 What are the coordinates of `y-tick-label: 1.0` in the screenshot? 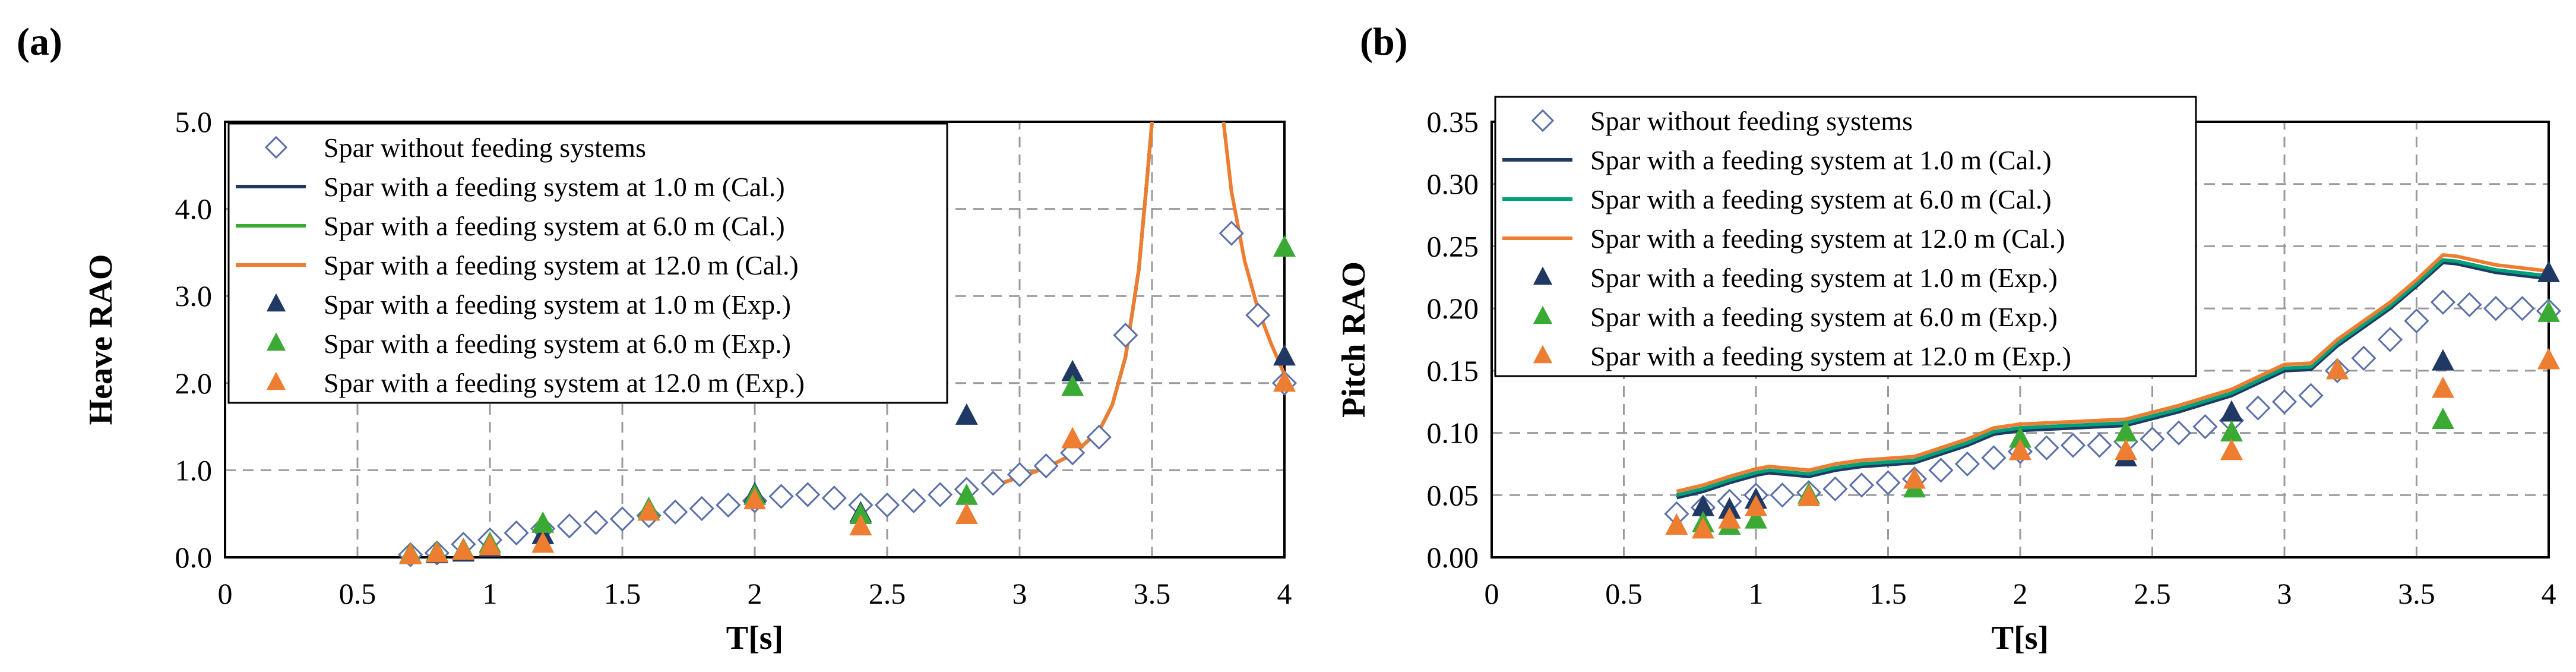 It's located at (194, 470).